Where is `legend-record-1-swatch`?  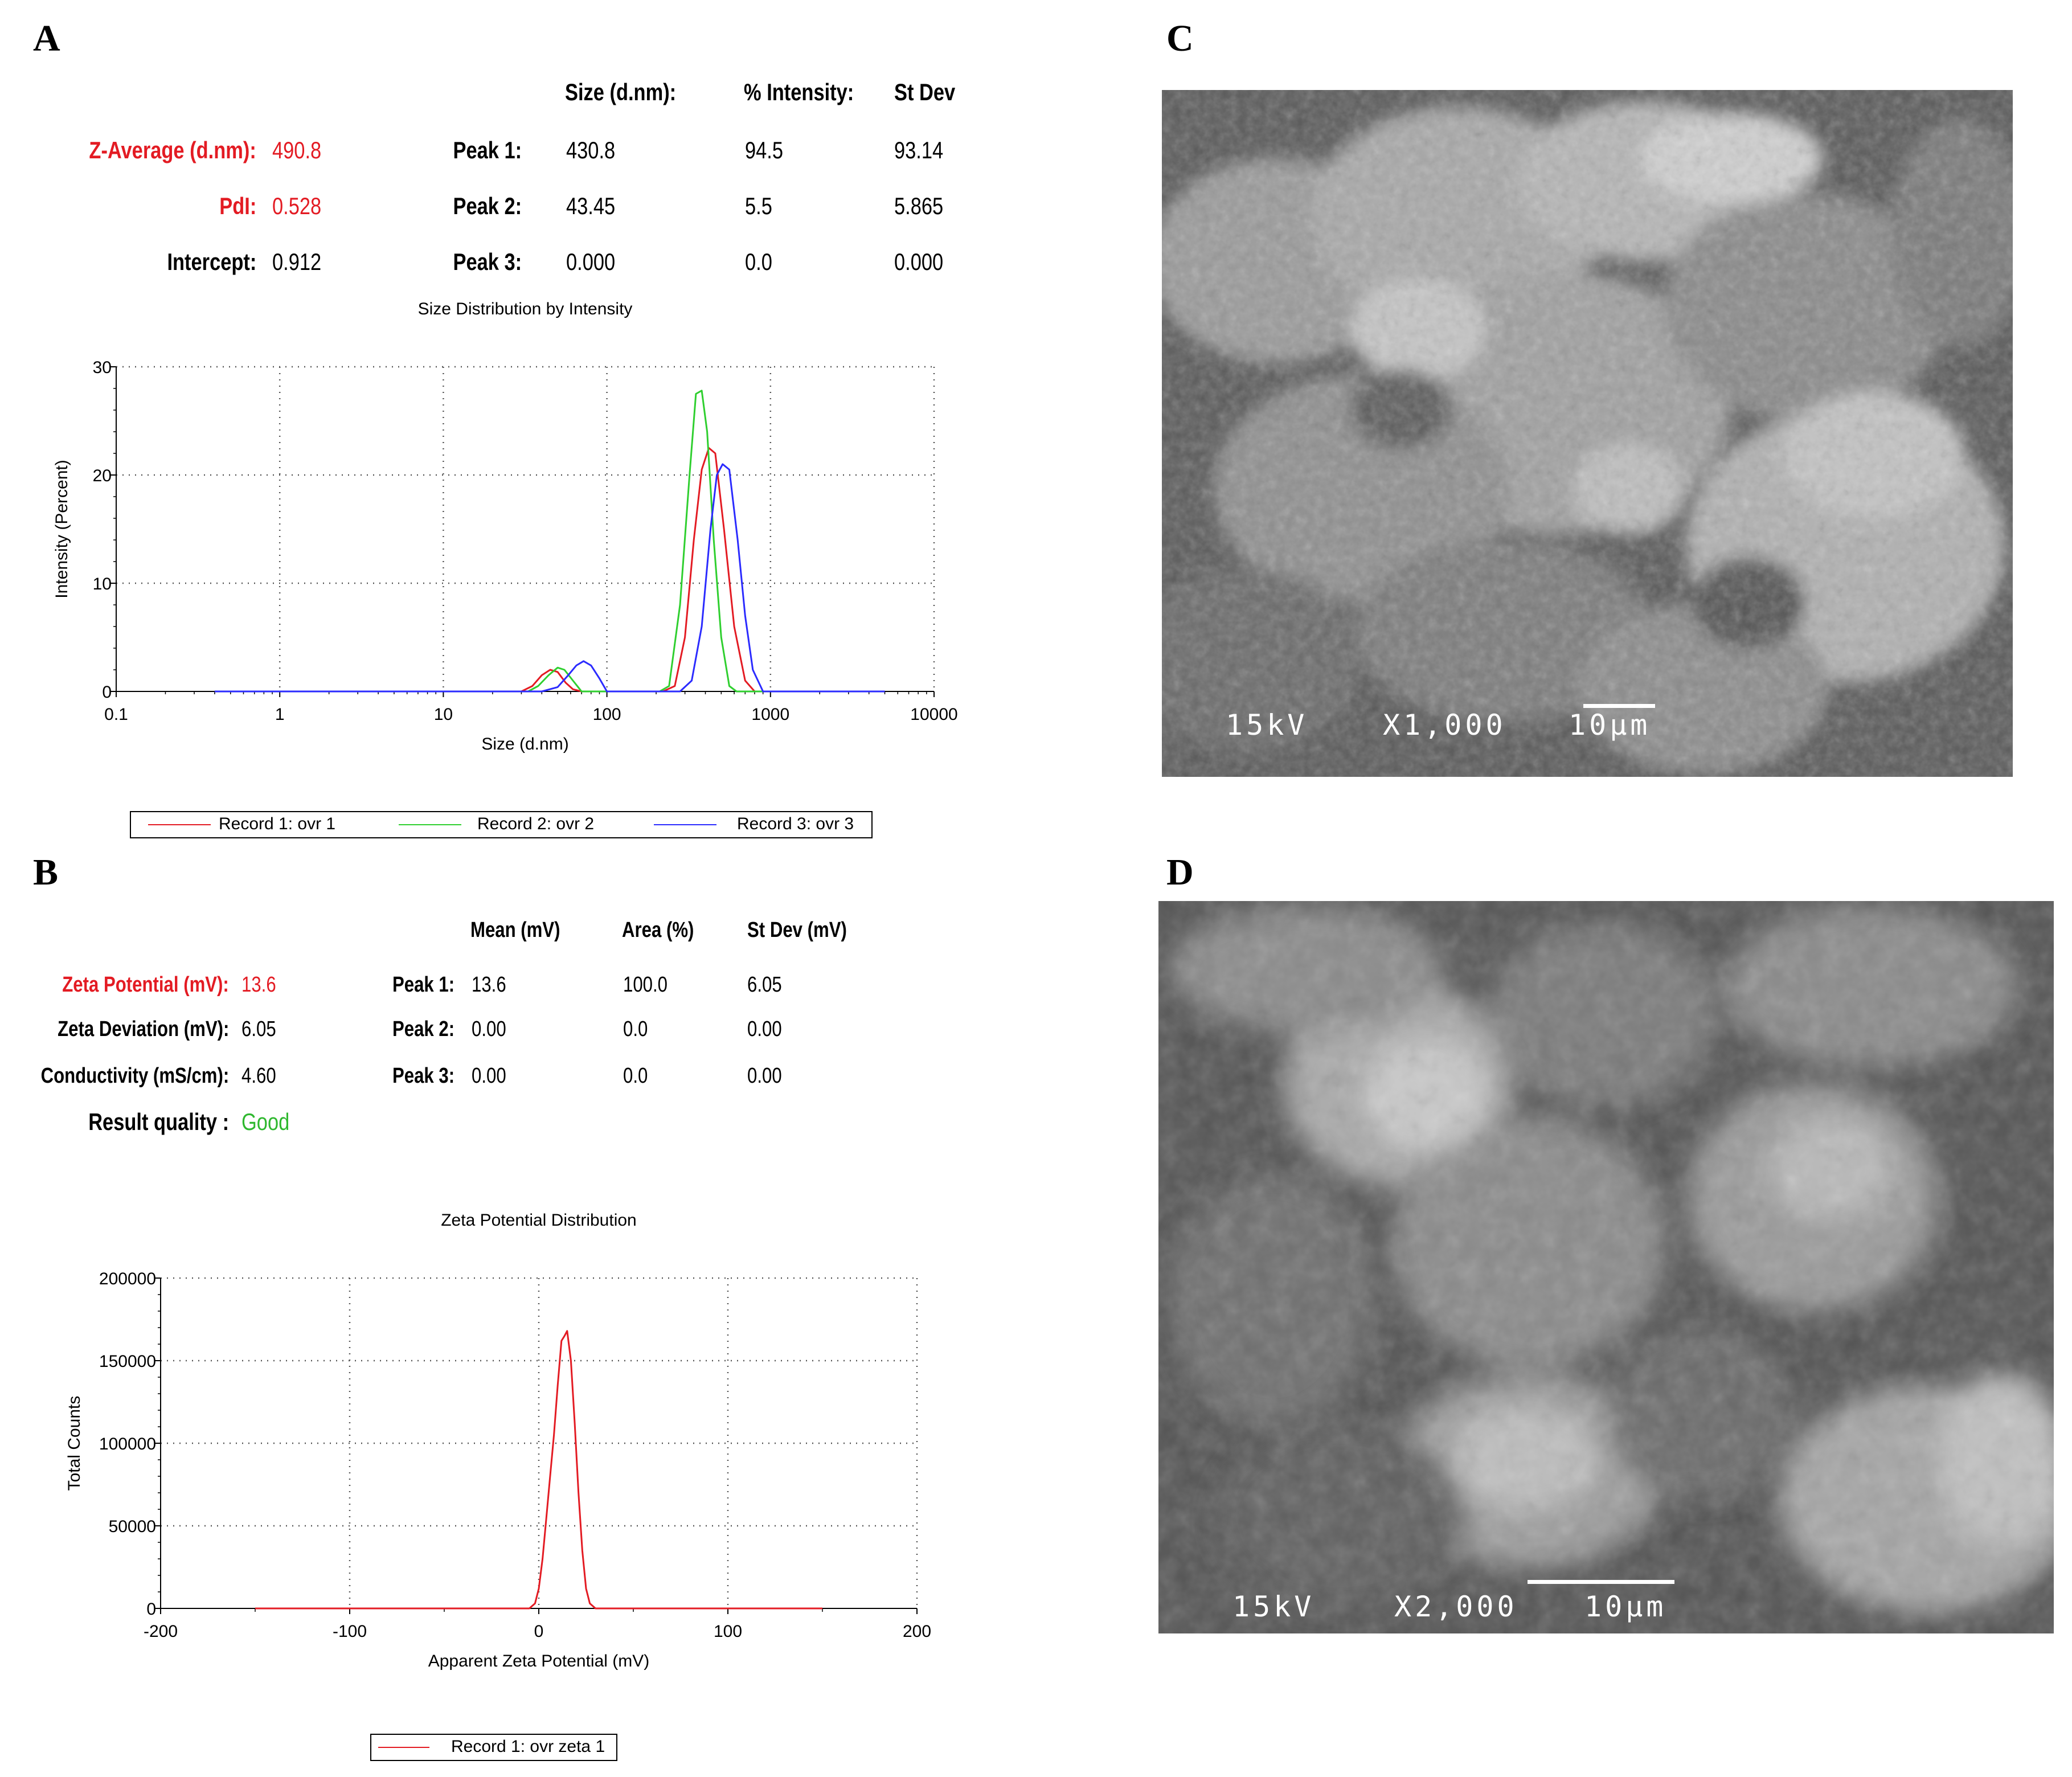 legend-record-1-swatch is located at coordinates (179, 824).